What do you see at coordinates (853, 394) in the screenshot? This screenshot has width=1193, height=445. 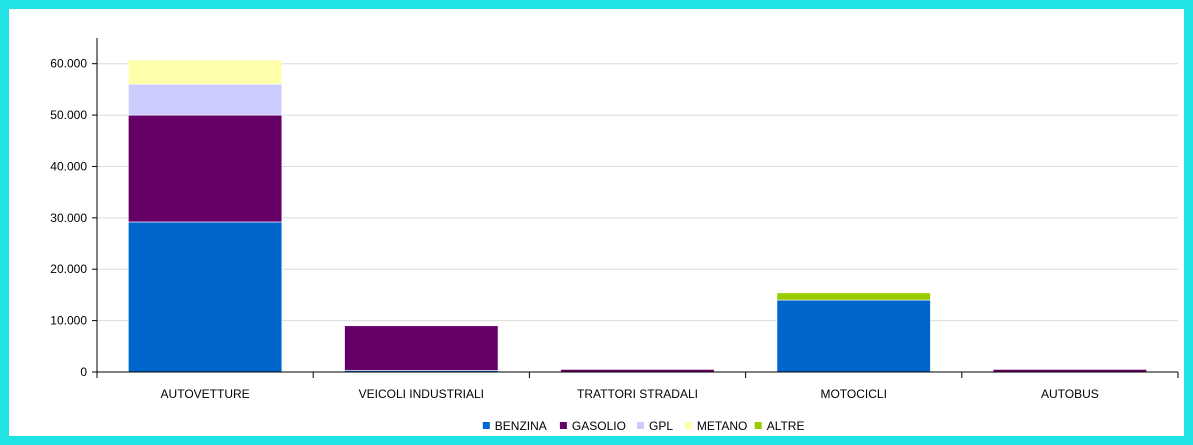 I see `x-category-label: MOTOCICLI` at bounding box center [853, 394].